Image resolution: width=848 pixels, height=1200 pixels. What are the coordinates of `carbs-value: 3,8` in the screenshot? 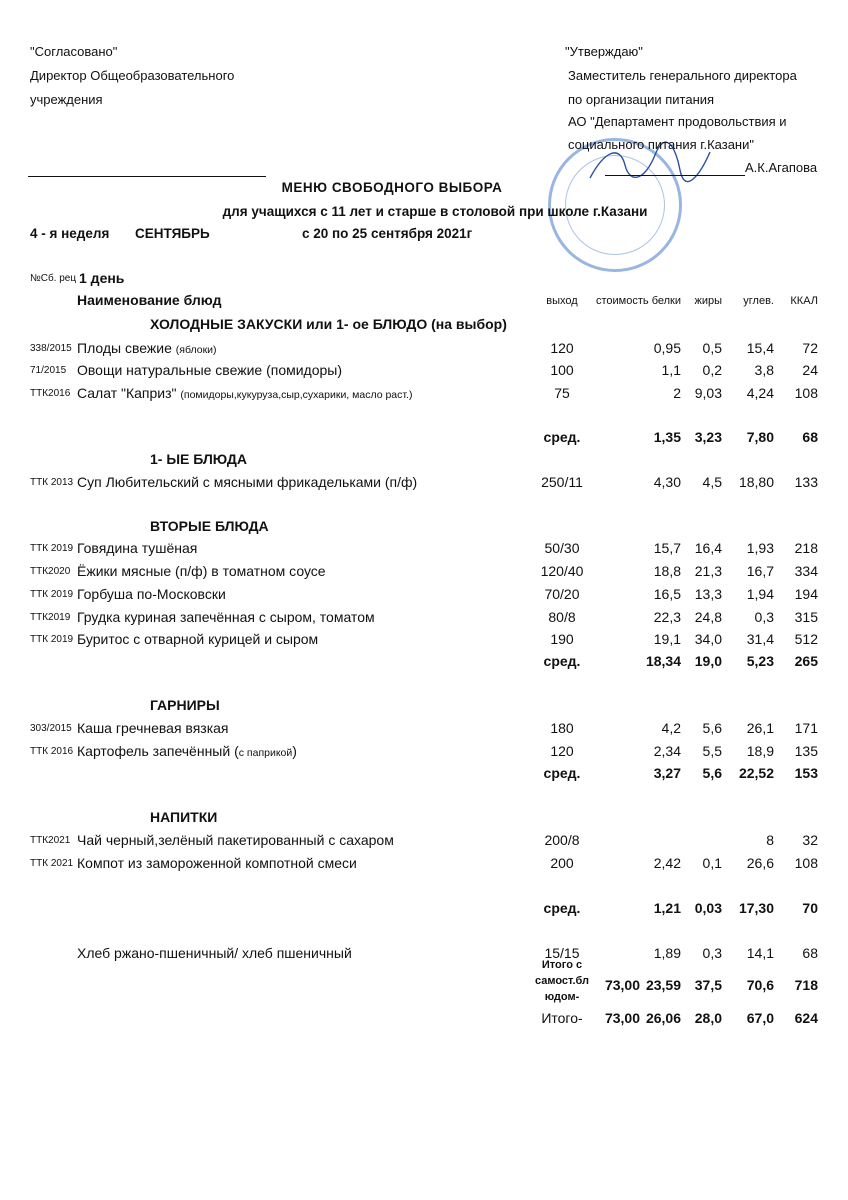 It's located at (764, 370).